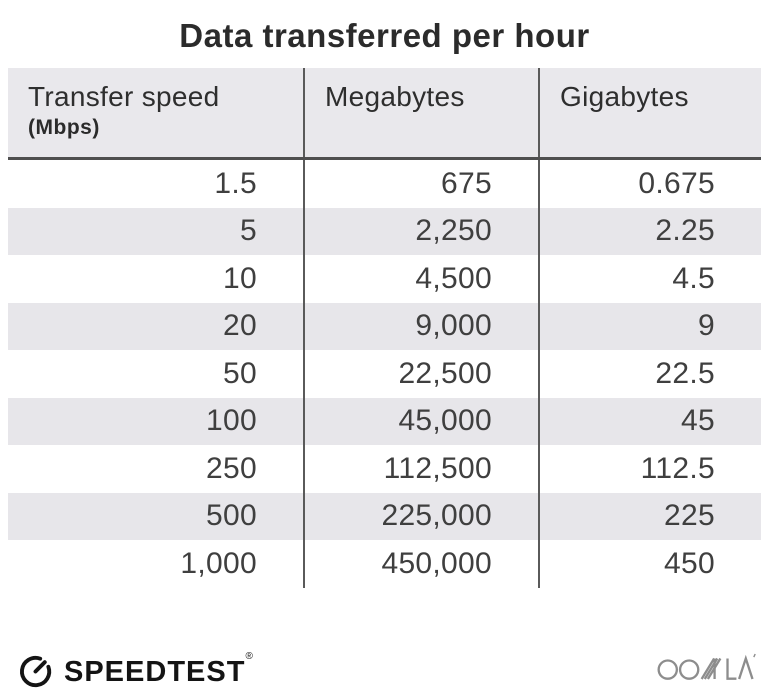  I want to click on table-cell: 450,000, so click(420, 564).